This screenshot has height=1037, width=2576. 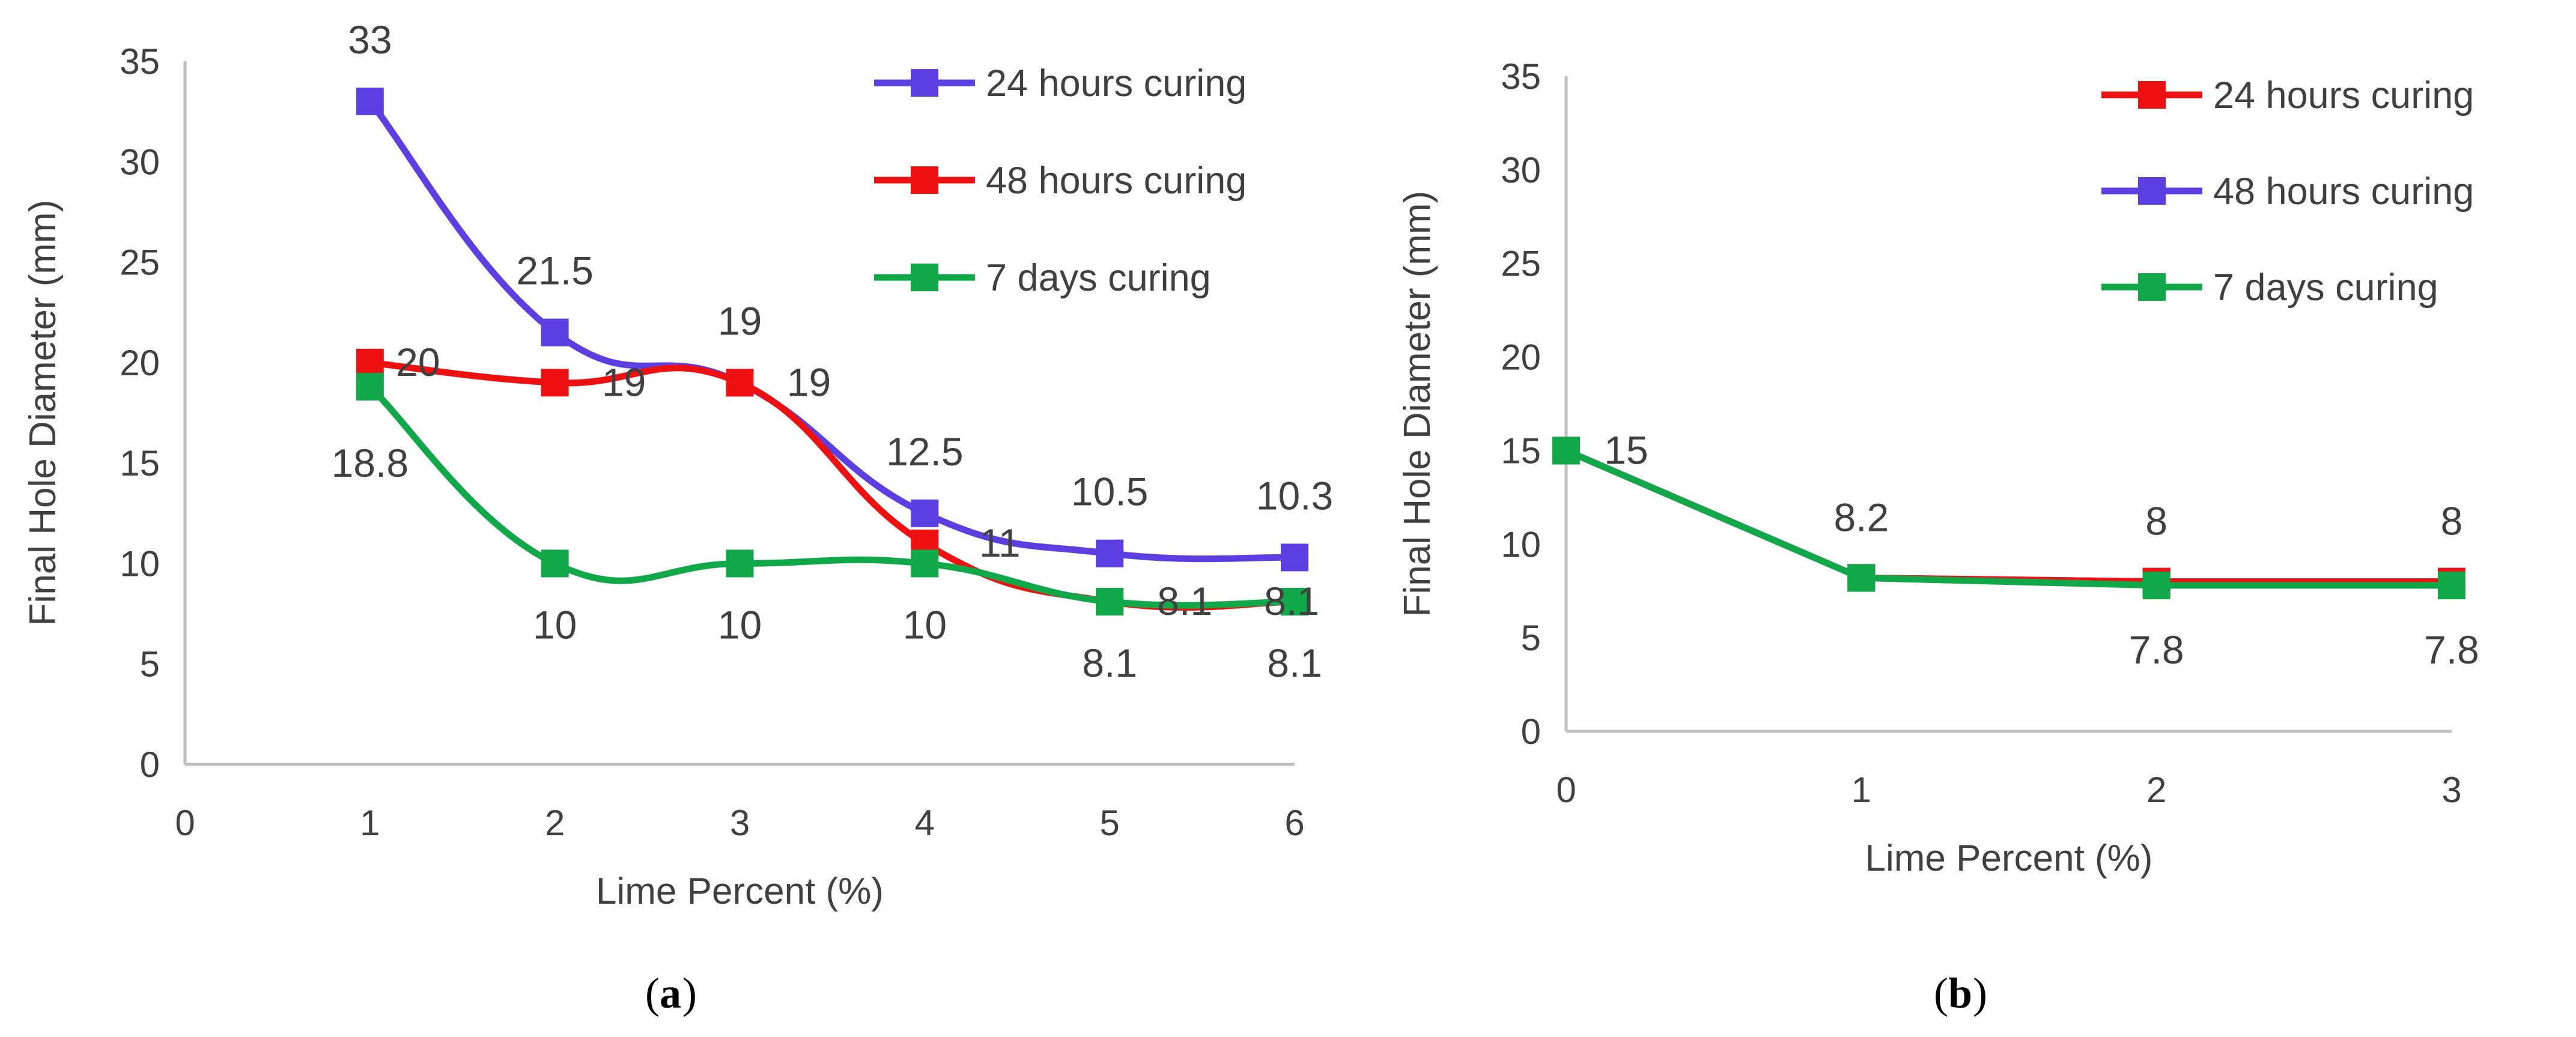 What do you see at coordinates (671, 993) in the screenshot?
I see `caption-a: ( a )` at bounding box center [671, 993].